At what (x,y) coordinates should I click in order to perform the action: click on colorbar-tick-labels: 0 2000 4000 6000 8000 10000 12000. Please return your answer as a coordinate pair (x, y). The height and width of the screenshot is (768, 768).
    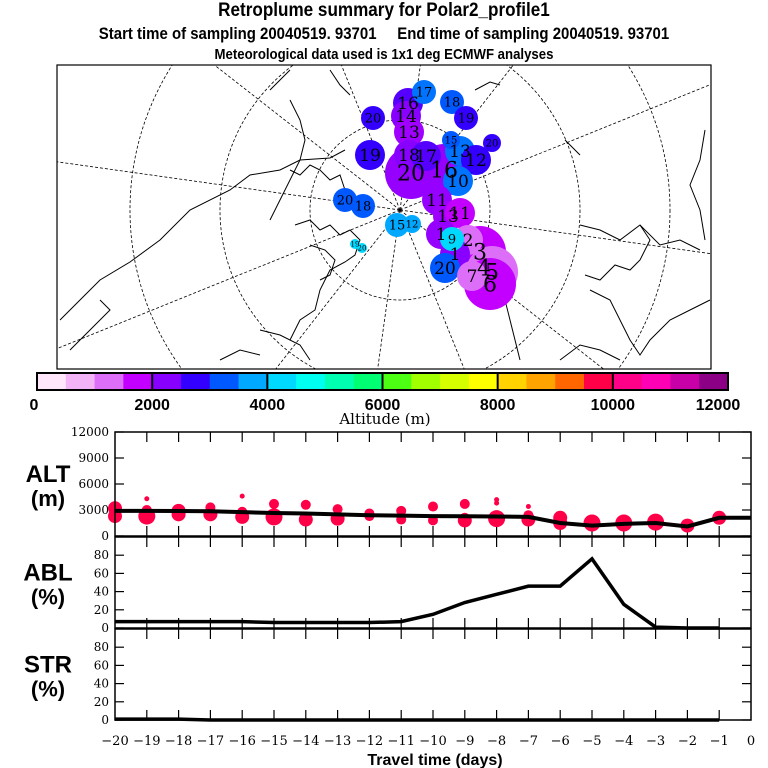
    Looking at the image, I should click on (385, 405).